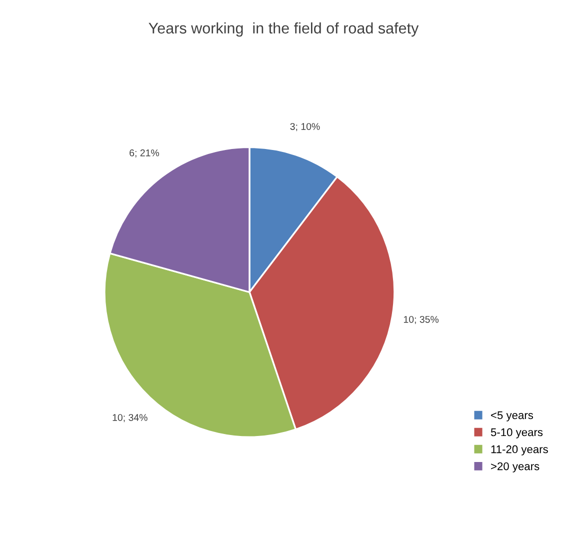 This screenshot has width=567, height=536. What do you see at coordinates (305, 127) in the screenshot?
I see `data-label: 3; 10%` at bounding box center [305, 127].